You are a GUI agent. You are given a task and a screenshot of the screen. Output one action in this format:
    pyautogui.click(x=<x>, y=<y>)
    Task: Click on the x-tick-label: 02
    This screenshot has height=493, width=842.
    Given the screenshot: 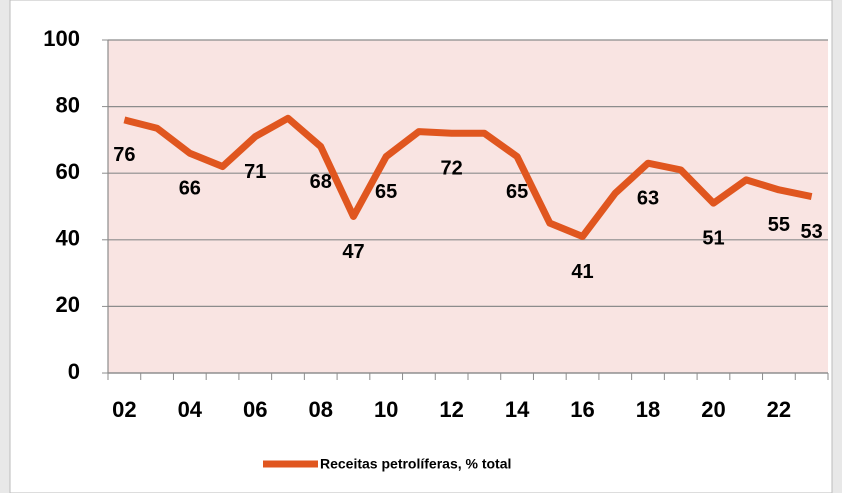 What is the action you would take?
    pyautogui.click(x=124, y=409)
    